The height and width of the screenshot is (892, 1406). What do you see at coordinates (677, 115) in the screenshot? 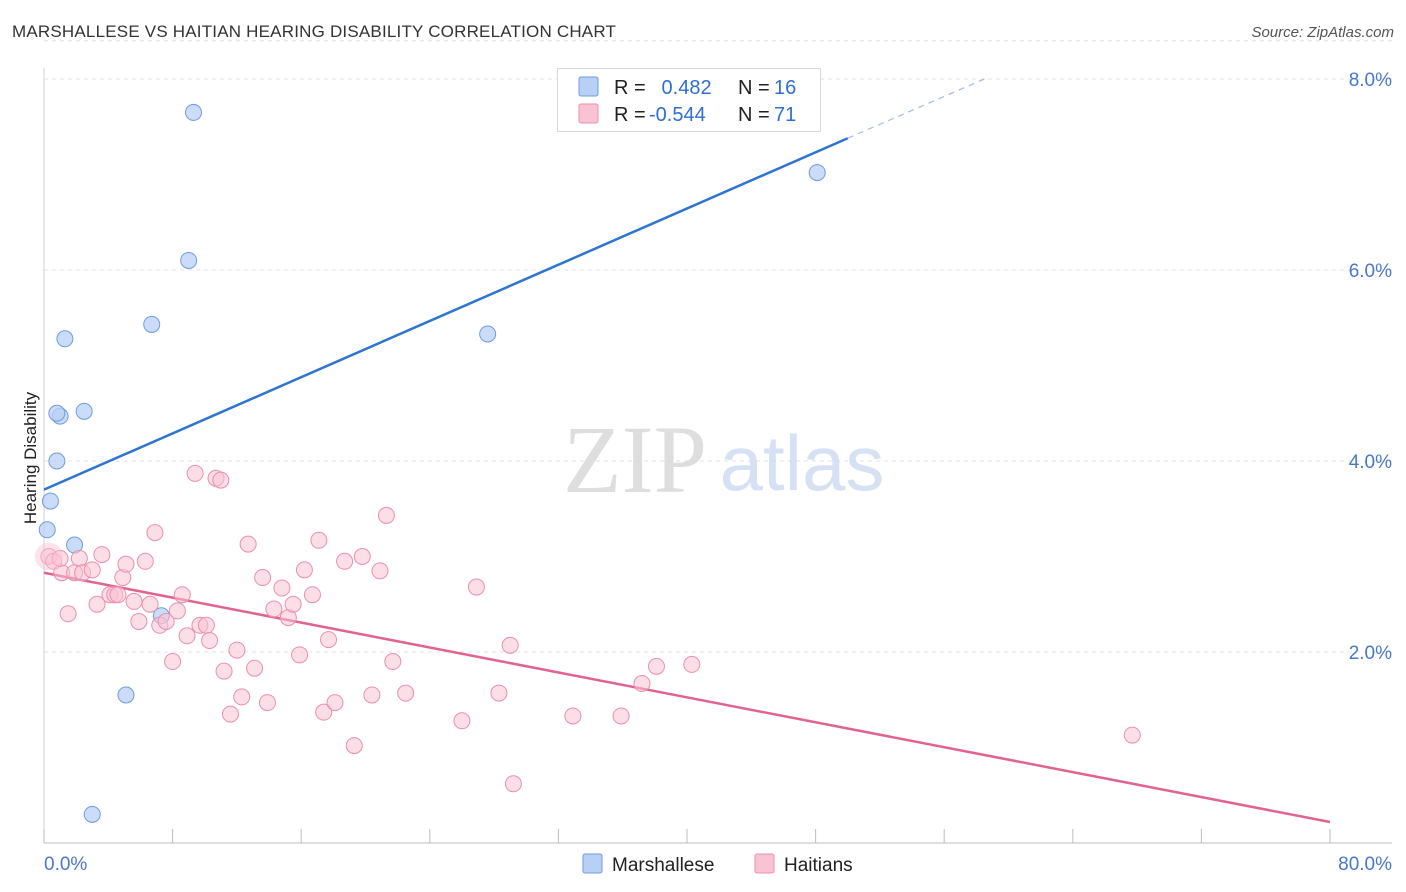
I see `legend-r-value-2: -0.544` at bounding box center [677, 115].